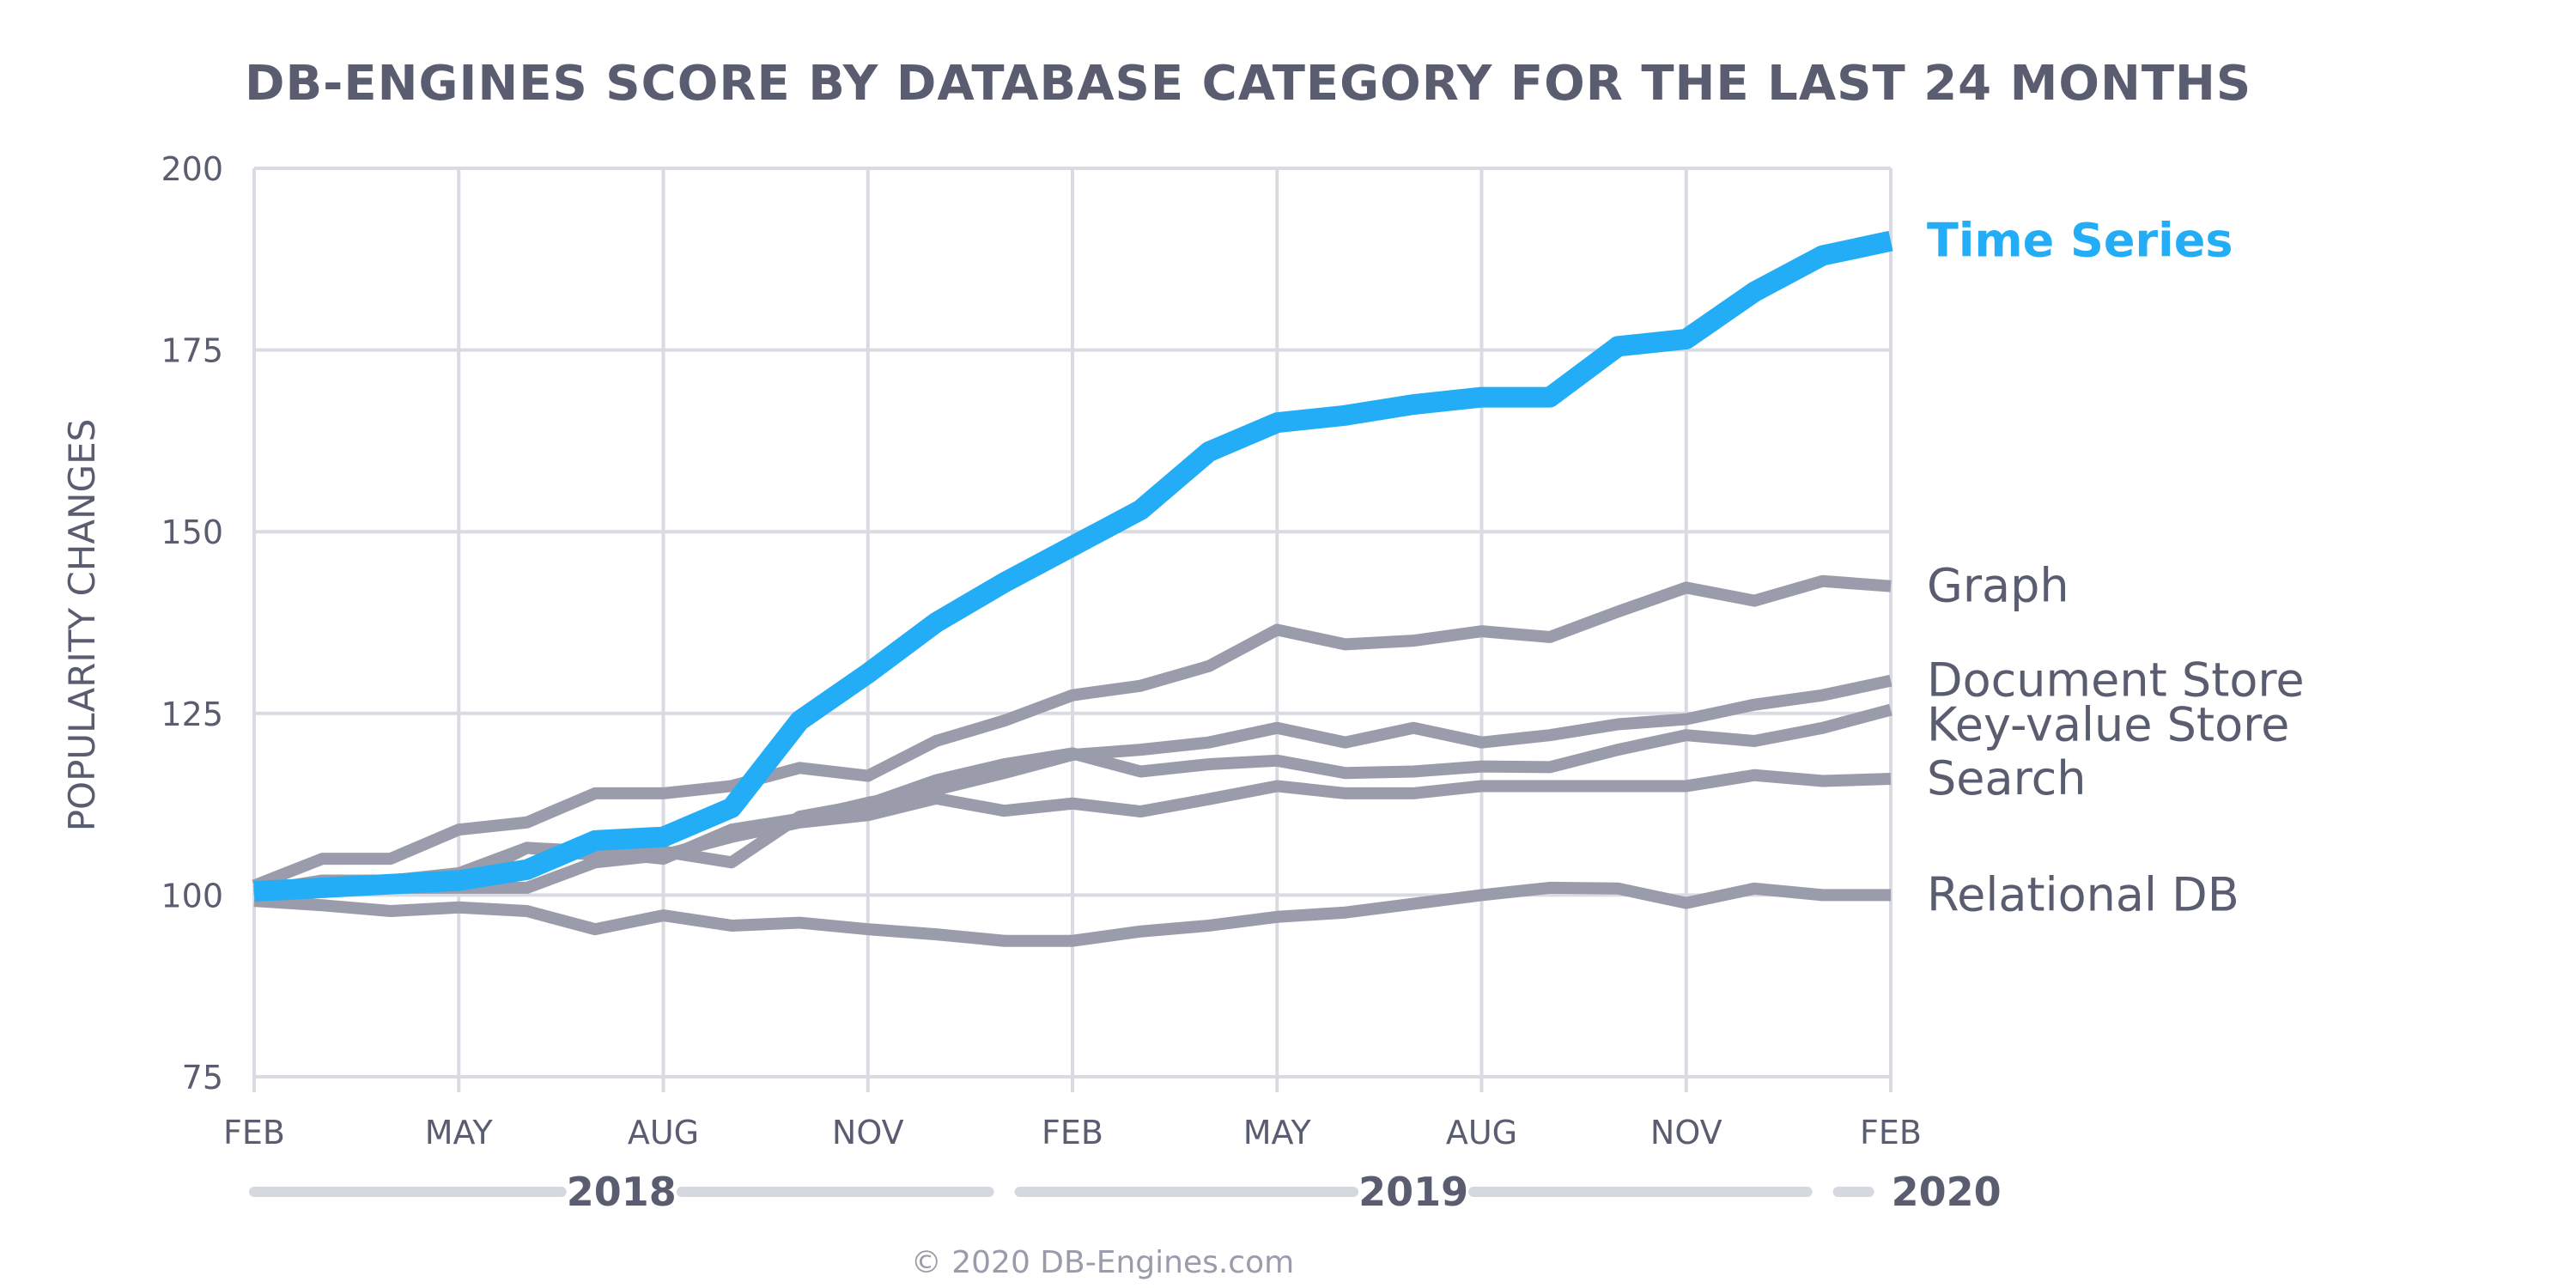  I want to click on y-axis-ticks: 75 100 125 150 175 200, so click(192, 623).